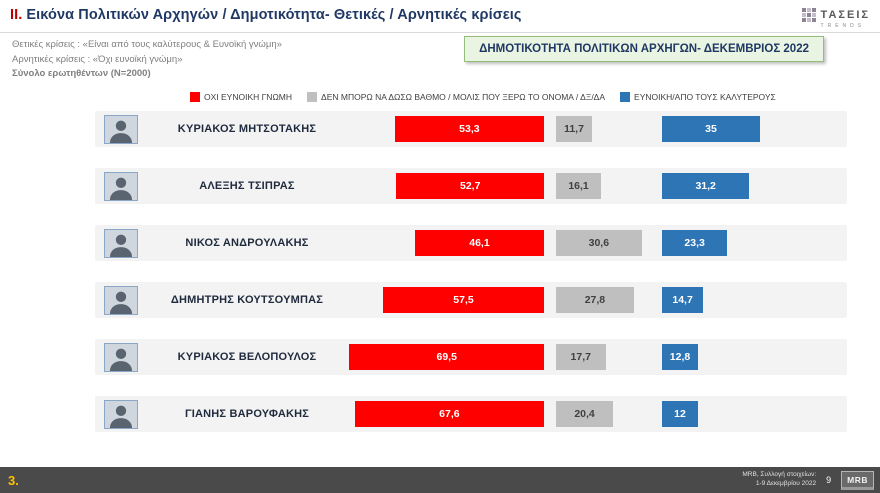 This screenshot has height=493, width=880. I want to click on neutral-bar-zone: 16,1, so click(602, 186).